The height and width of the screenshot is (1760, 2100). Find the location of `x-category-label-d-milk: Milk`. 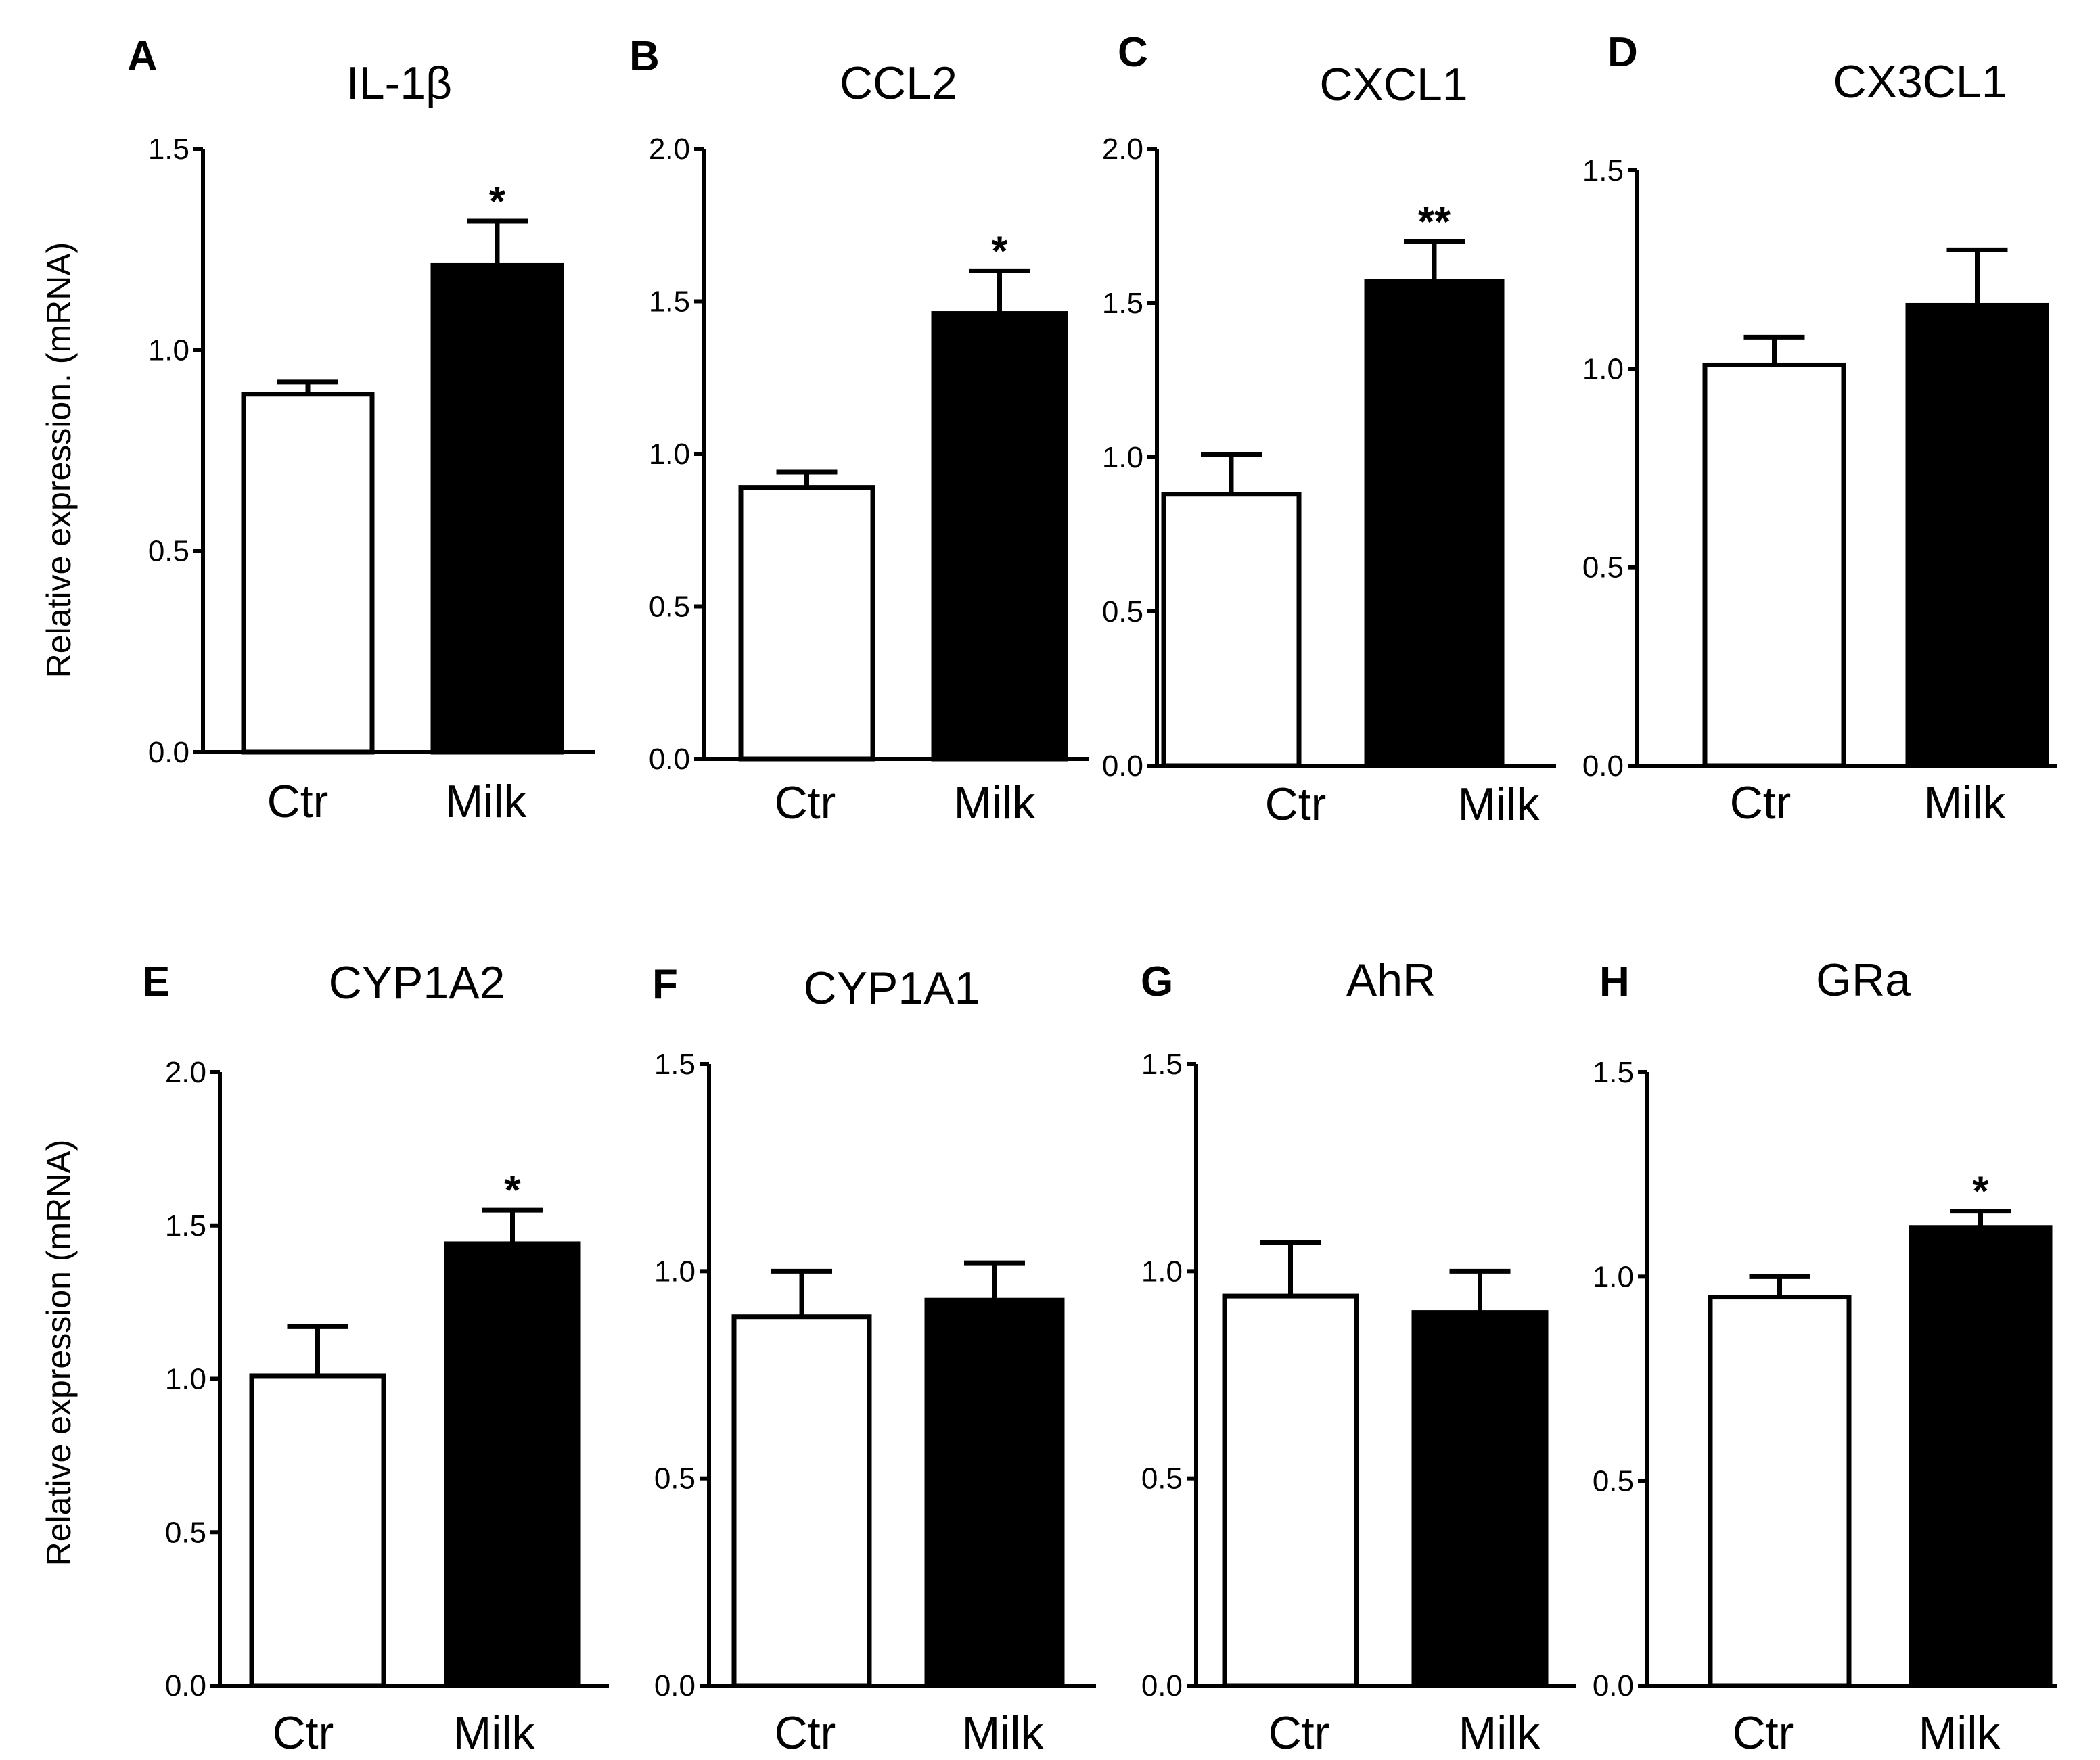

x-category-label-d-milk: Milk is located at coordinates (1966, 803).